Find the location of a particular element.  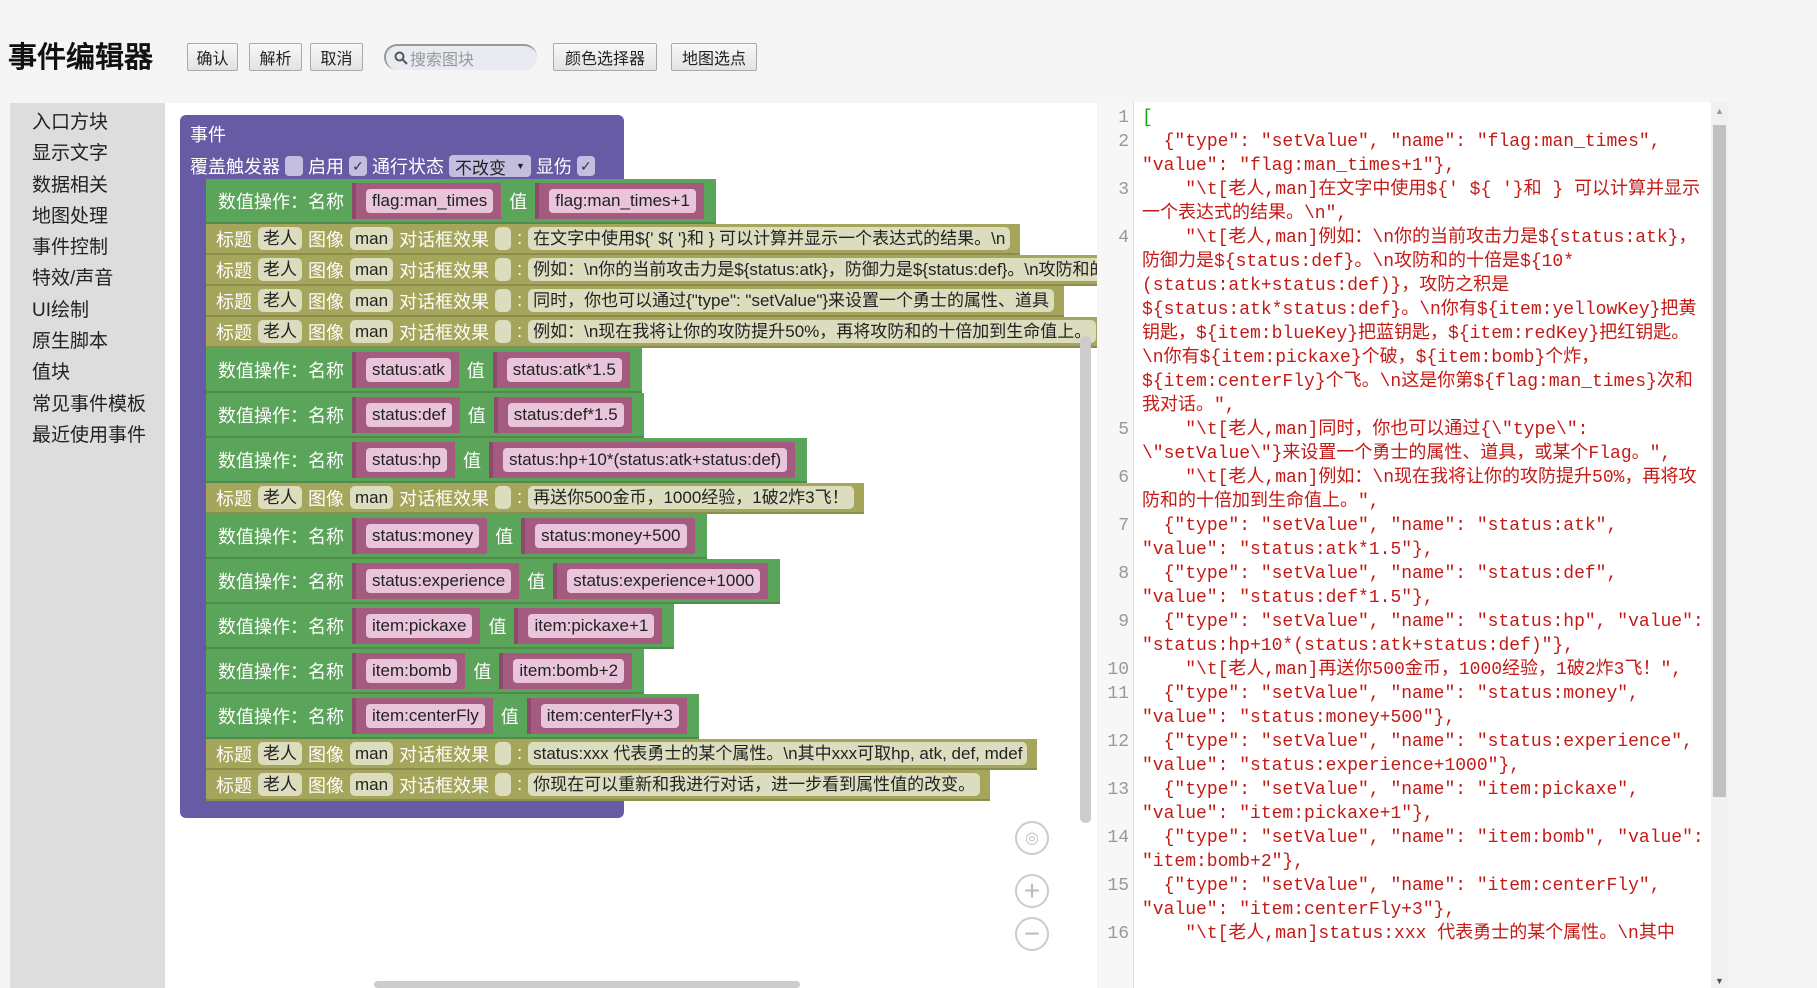

map-pick-button: 地图选点 is located at coordinates (714, 57).